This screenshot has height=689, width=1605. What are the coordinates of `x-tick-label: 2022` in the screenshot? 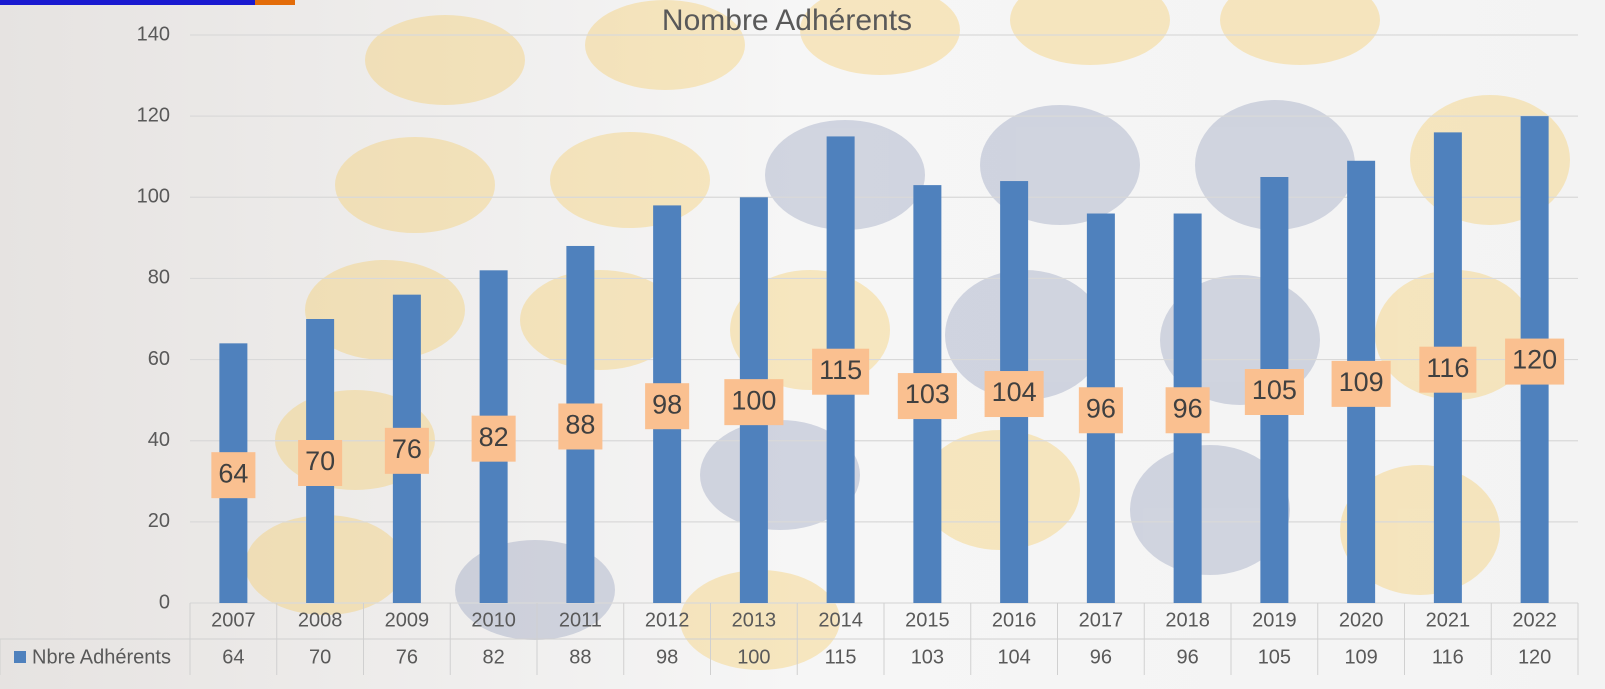 It's located at (1534, 620).